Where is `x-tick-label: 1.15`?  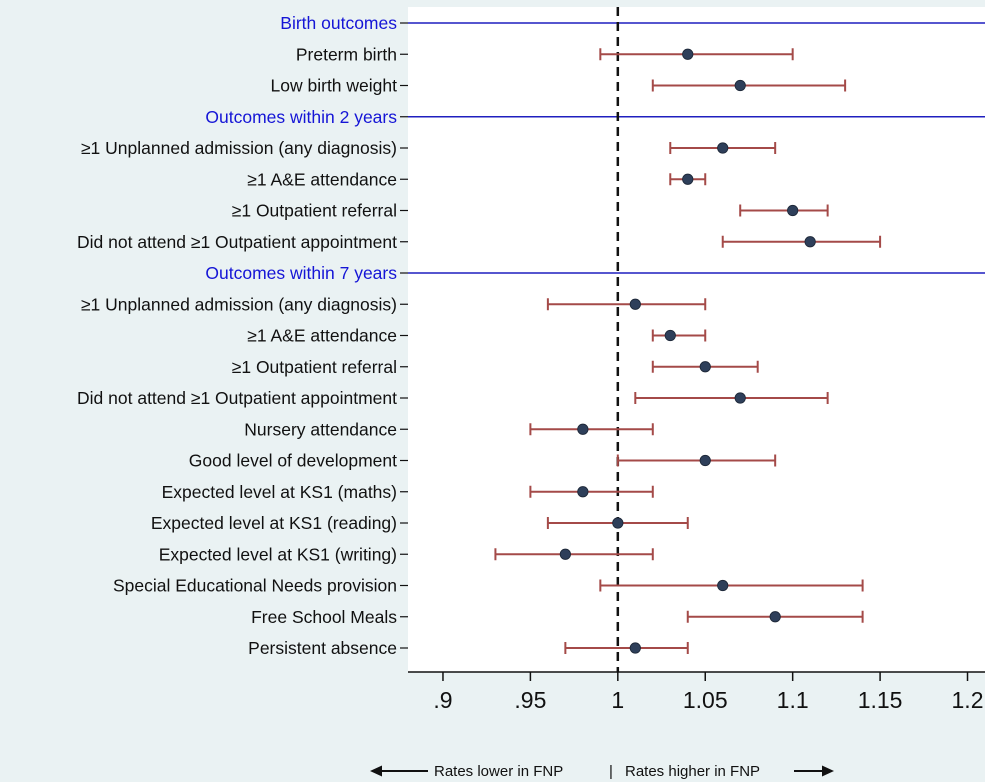
x-tick-label: 1.15 is located at coordinates (880, 700).